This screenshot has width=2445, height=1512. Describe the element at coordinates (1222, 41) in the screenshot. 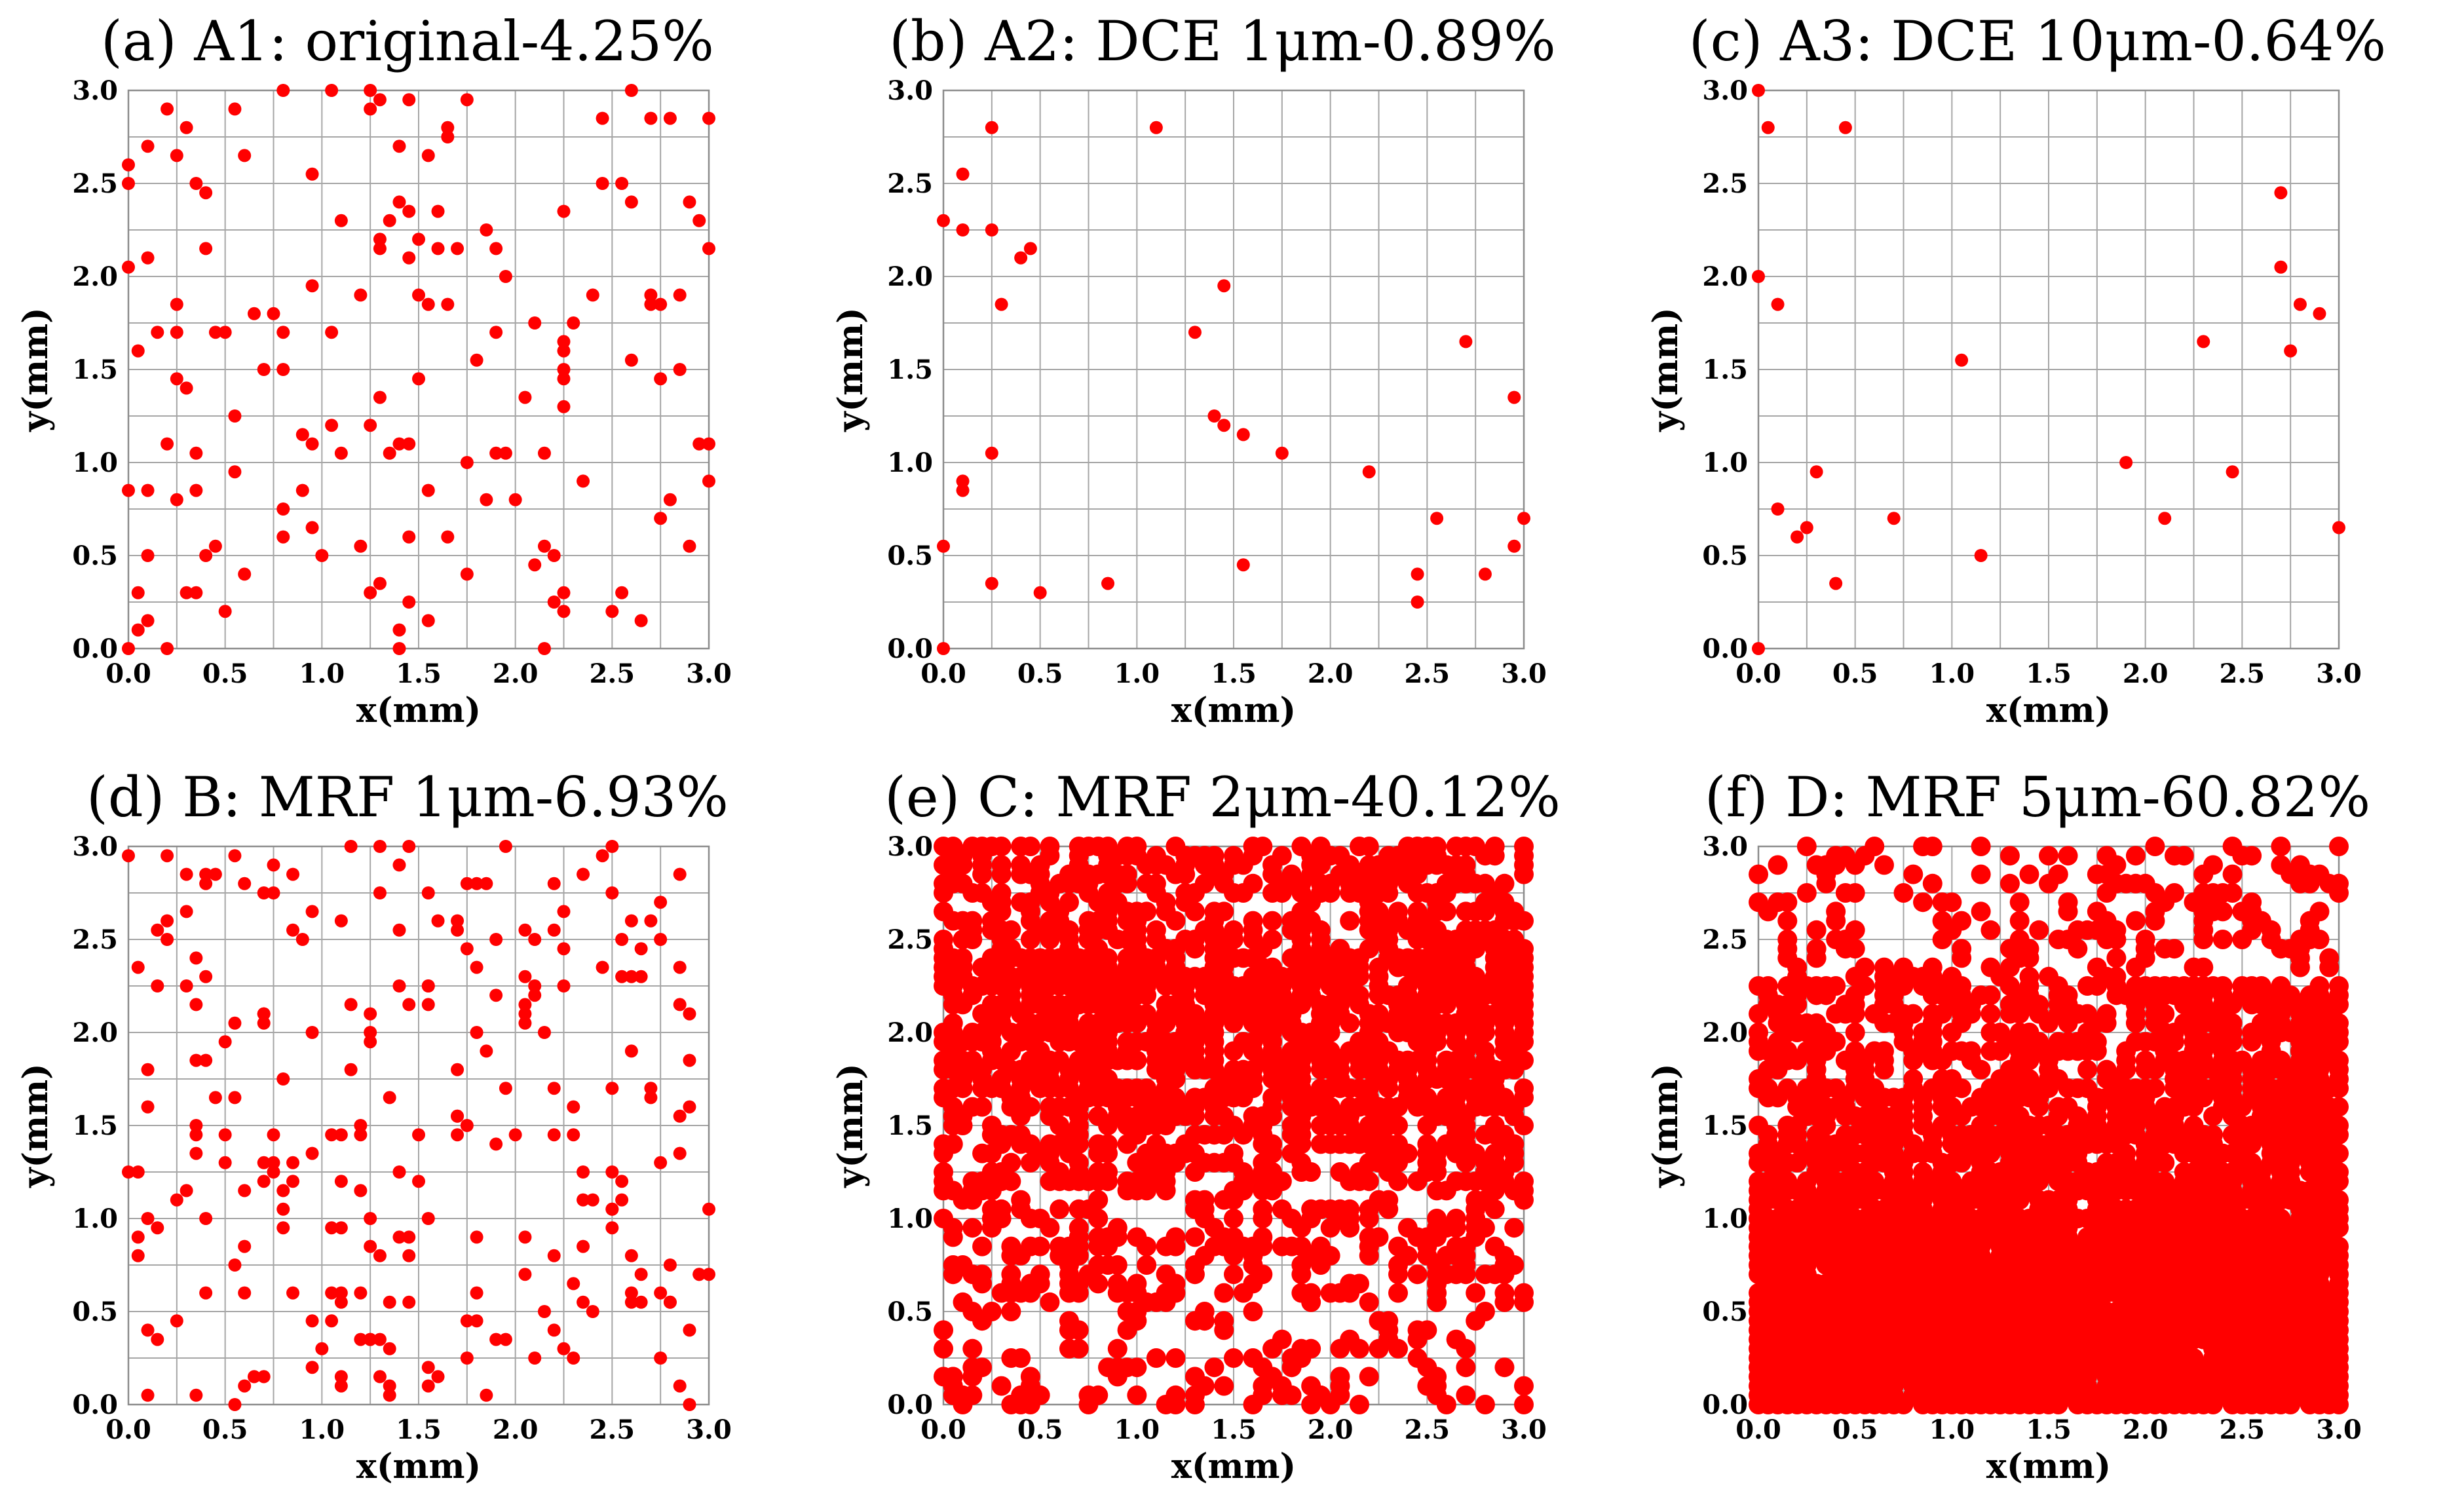

I see `chart-title: (b) A2: DCE 1μm-0.89%` at that location.